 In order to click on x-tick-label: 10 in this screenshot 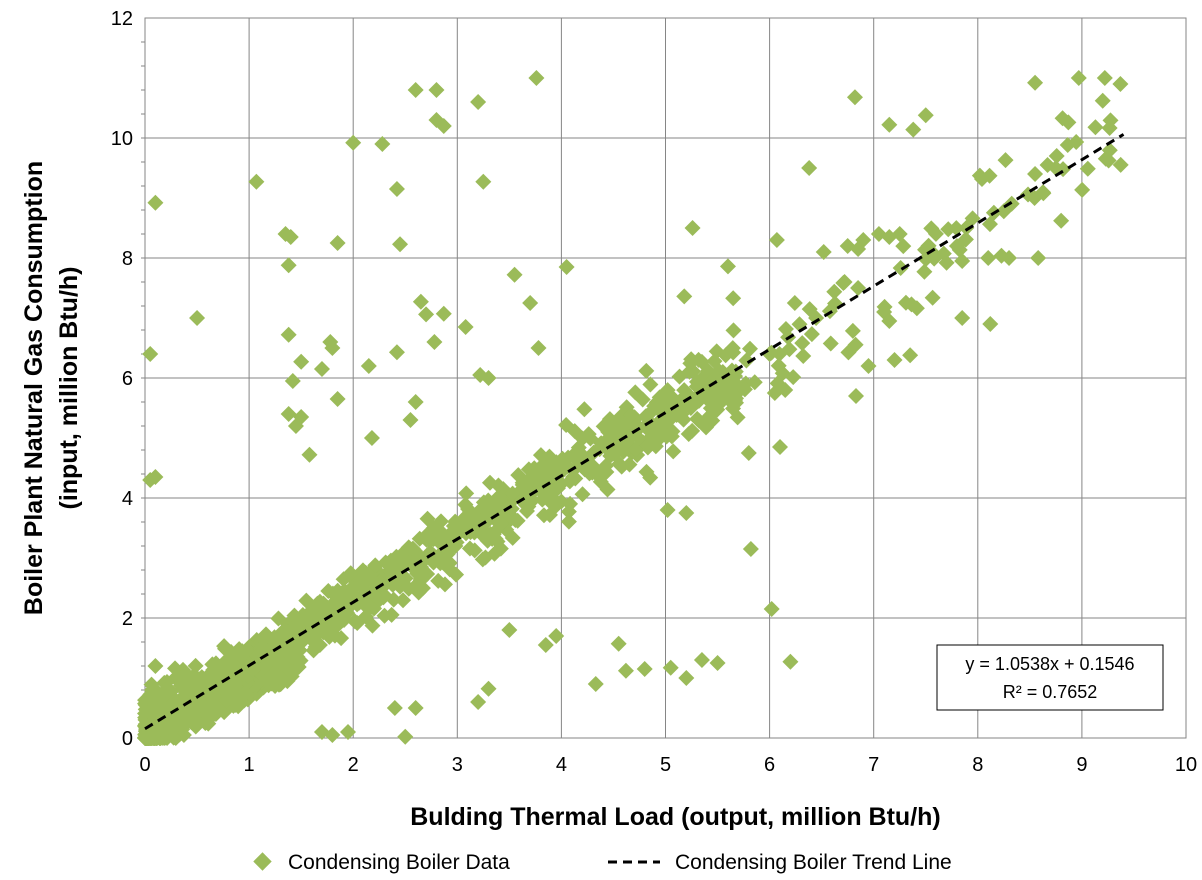, I will do `click(1186, 765)`.